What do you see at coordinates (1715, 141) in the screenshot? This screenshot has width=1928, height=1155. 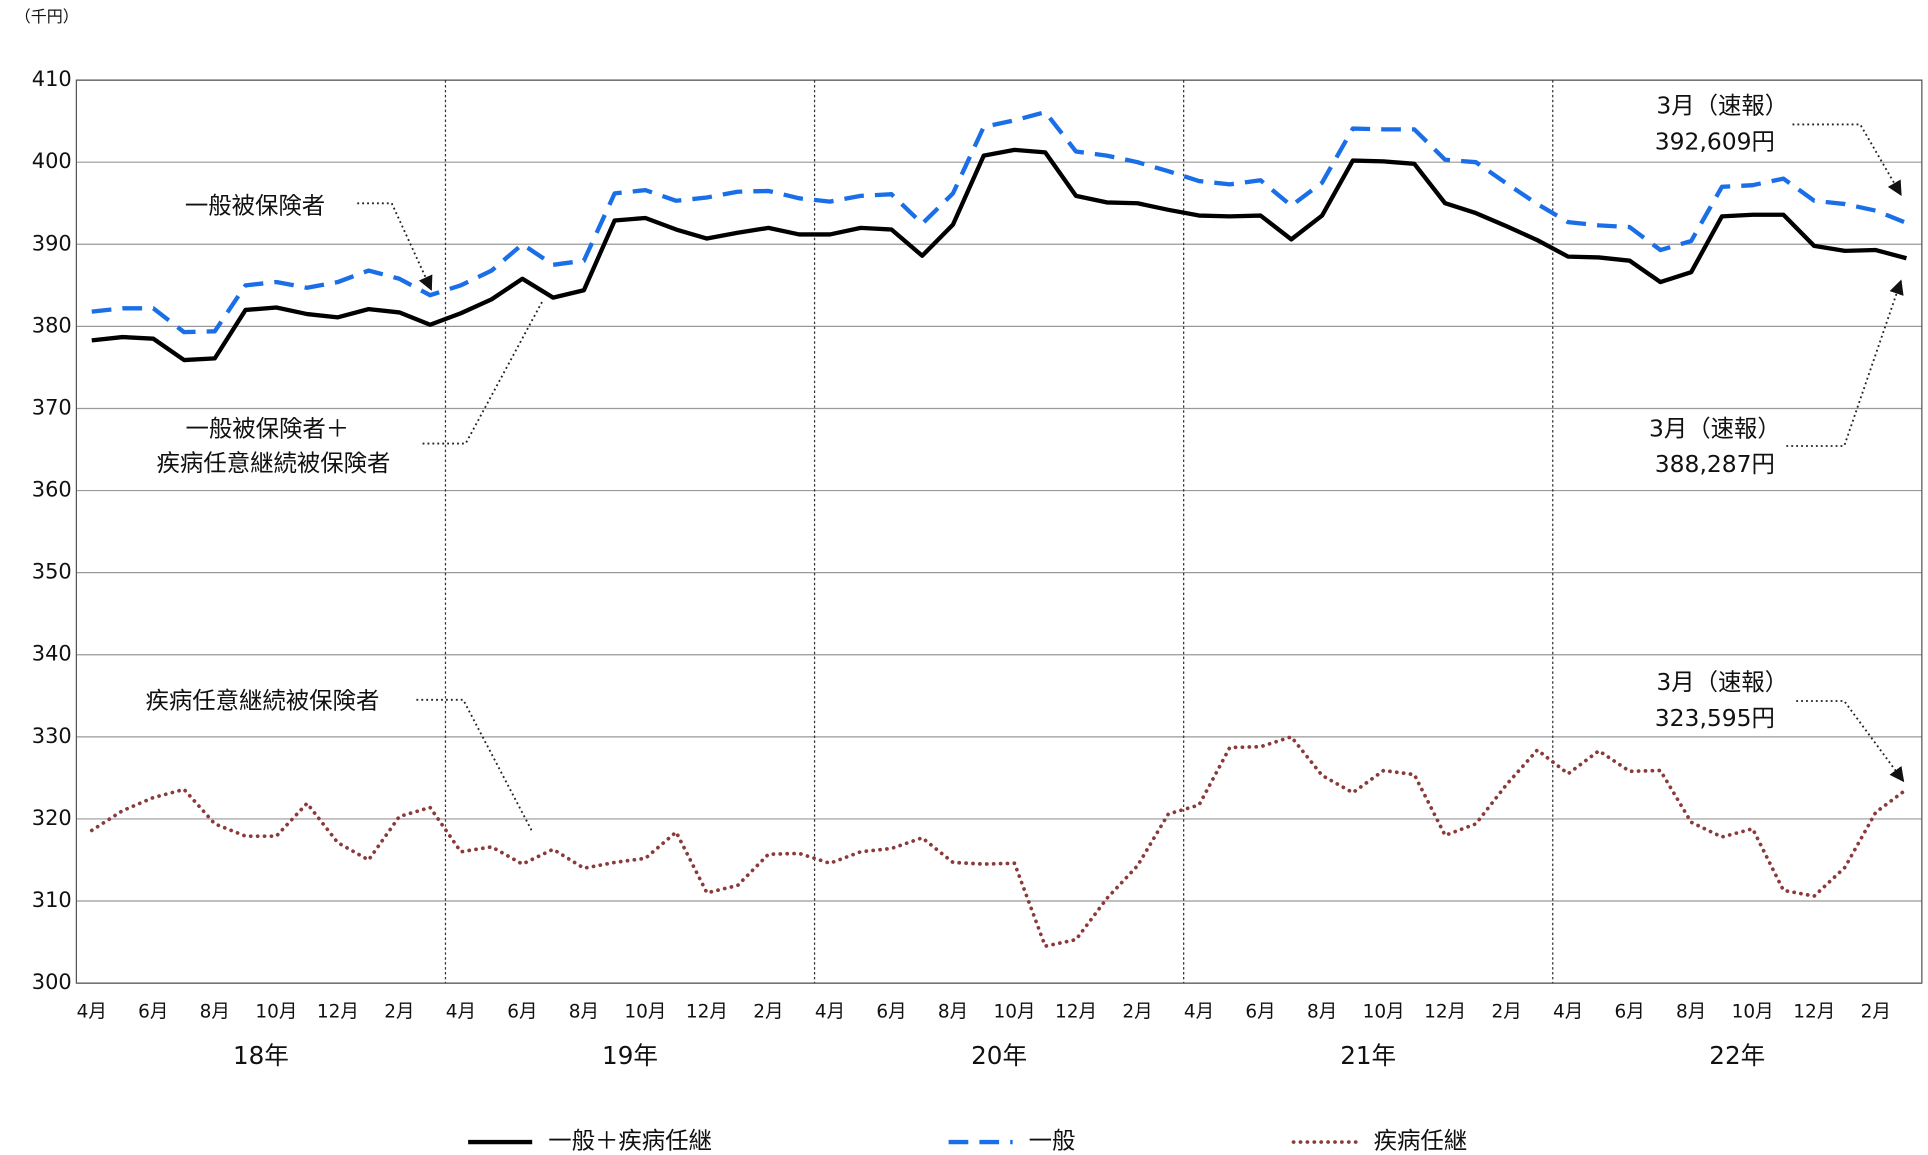 I see `annotation: 392,609円` at bounding box center [1715, 141].